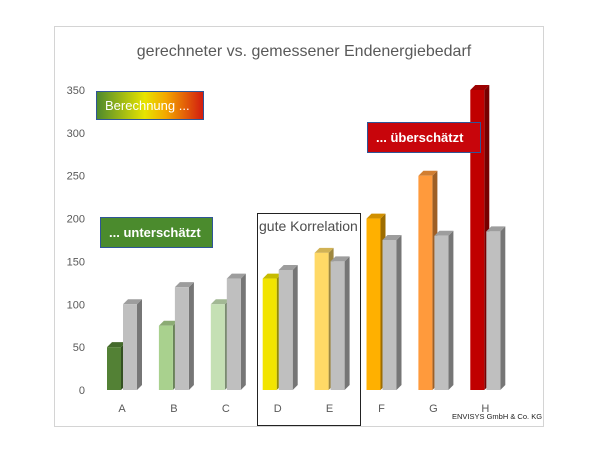 Image resolution: width=597 pixels, height=451 pixels. I want to click on bar-side-H-s2, so click(503, 308).